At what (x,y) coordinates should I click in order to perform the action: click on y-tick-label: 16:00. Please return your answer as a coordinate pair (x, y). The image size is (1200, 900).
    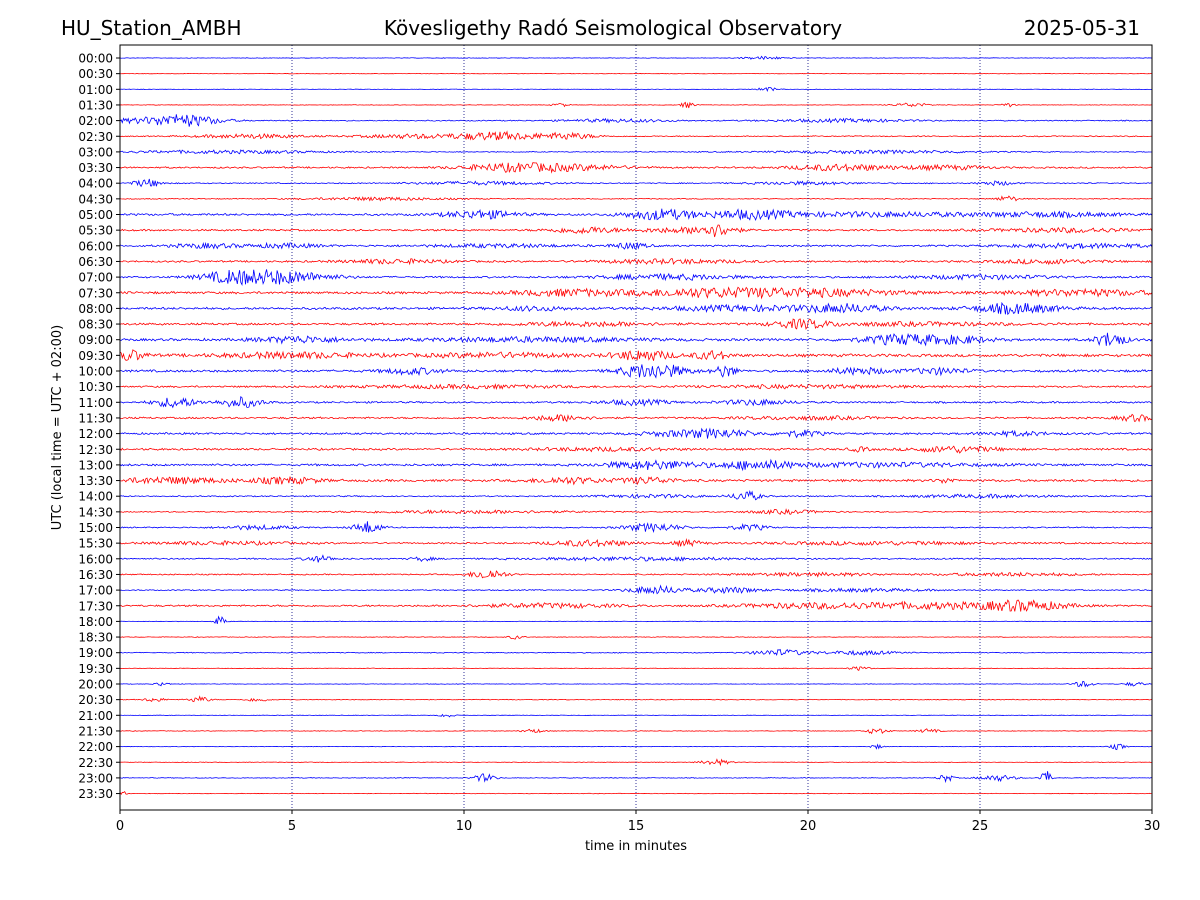
    Looking at the image, I should click on (95, 559).